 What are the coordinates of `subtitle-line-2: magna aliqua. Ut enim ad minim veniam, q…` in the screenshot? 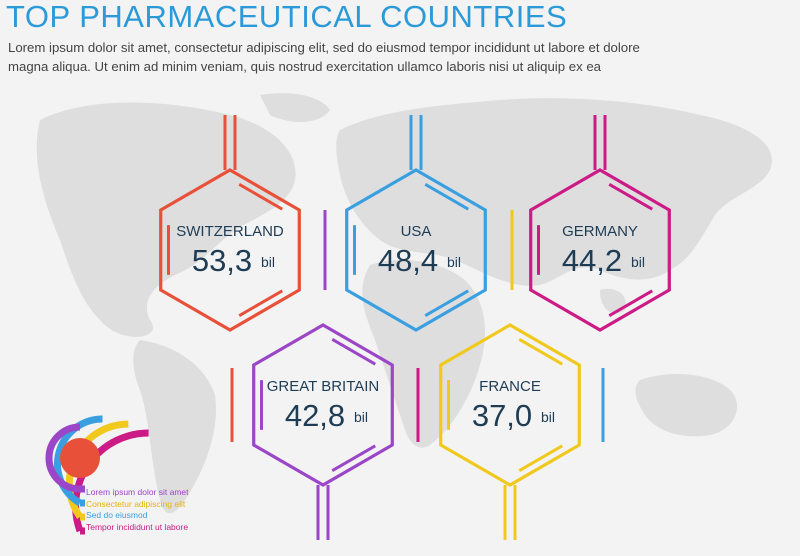 It's located at (304, 66).